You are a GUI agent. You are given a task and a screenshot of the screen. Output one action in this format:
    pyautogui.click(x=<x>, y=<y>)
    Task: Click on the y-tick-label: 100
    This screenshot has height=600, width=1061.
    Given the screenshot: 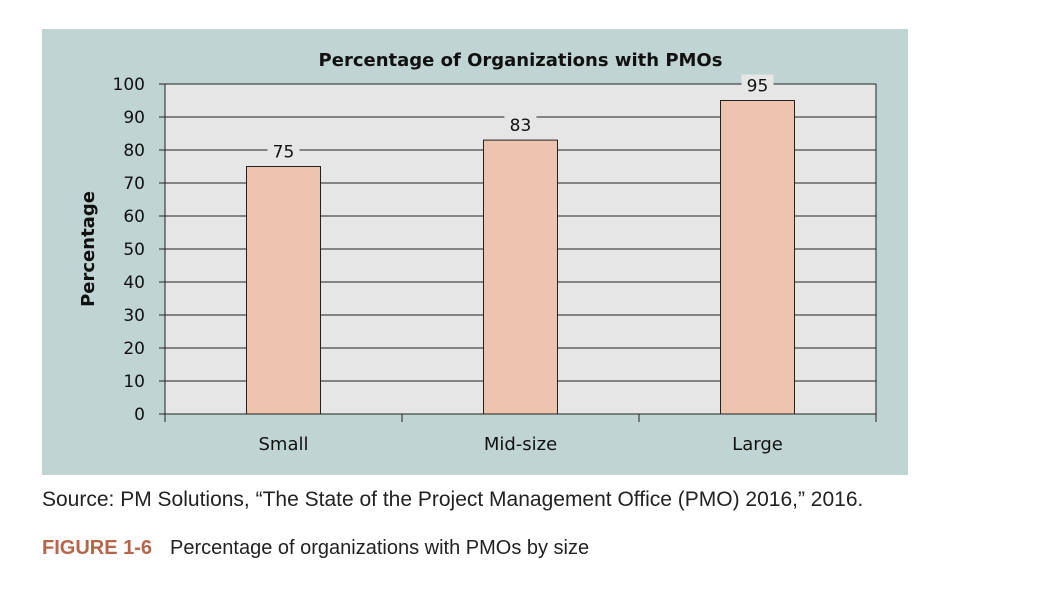 What is the action you would take?
    pyautogui.click(x=129, y=85)
    